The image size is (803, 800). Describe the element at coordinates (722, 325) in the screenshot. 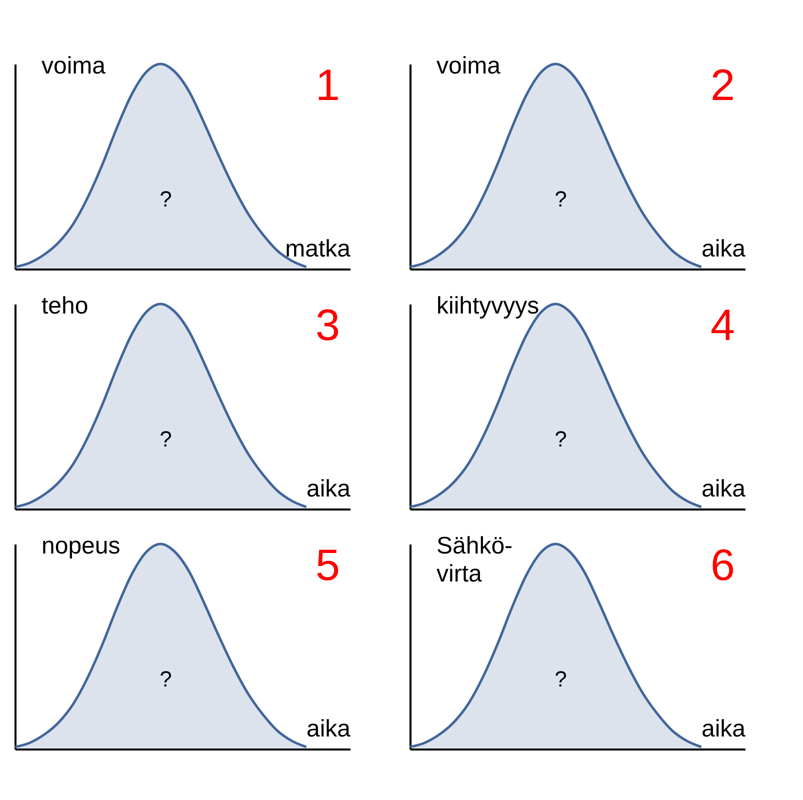

I see `chart-title: 4` at that location.